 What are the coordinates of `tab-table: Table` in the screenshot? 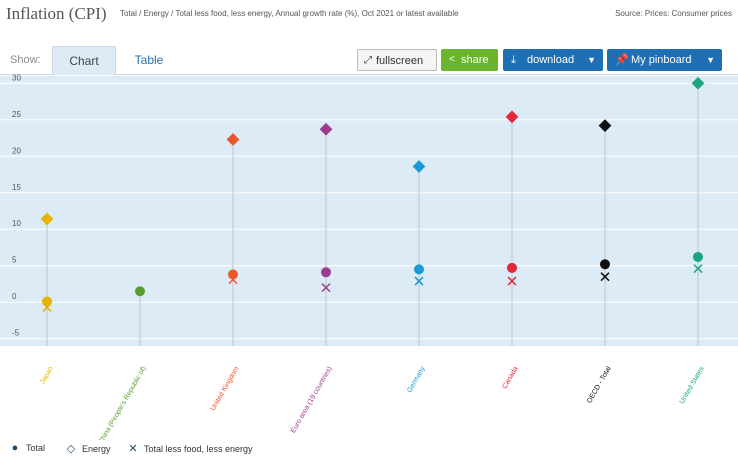 It's located at (149, 60).